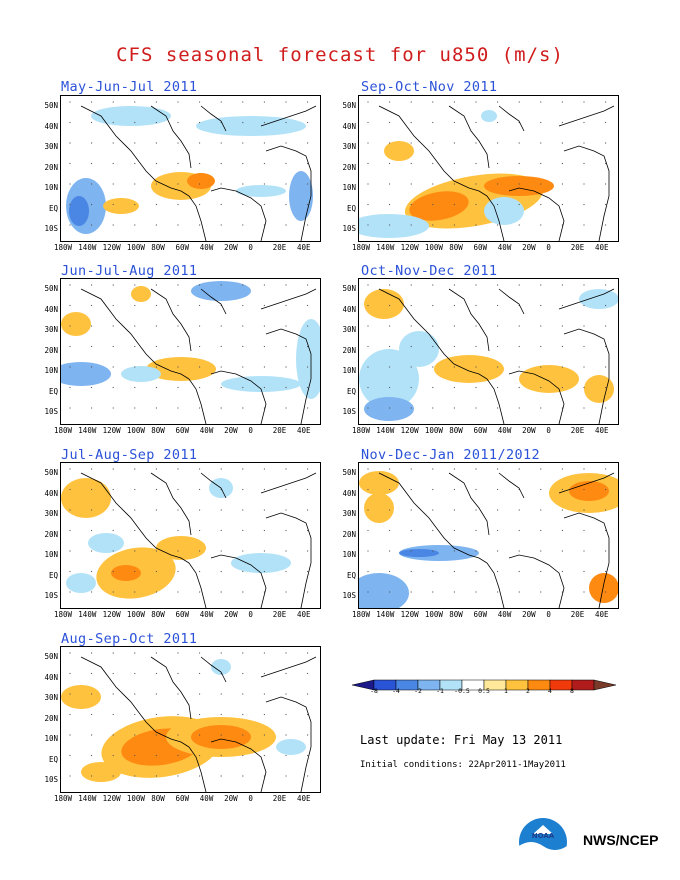 This screenshot has height=880, width=680. What do you see at coordinates (456, 614) in the screenshot?
I see `longitude-label: 80W` at bounding box center [456, 614].